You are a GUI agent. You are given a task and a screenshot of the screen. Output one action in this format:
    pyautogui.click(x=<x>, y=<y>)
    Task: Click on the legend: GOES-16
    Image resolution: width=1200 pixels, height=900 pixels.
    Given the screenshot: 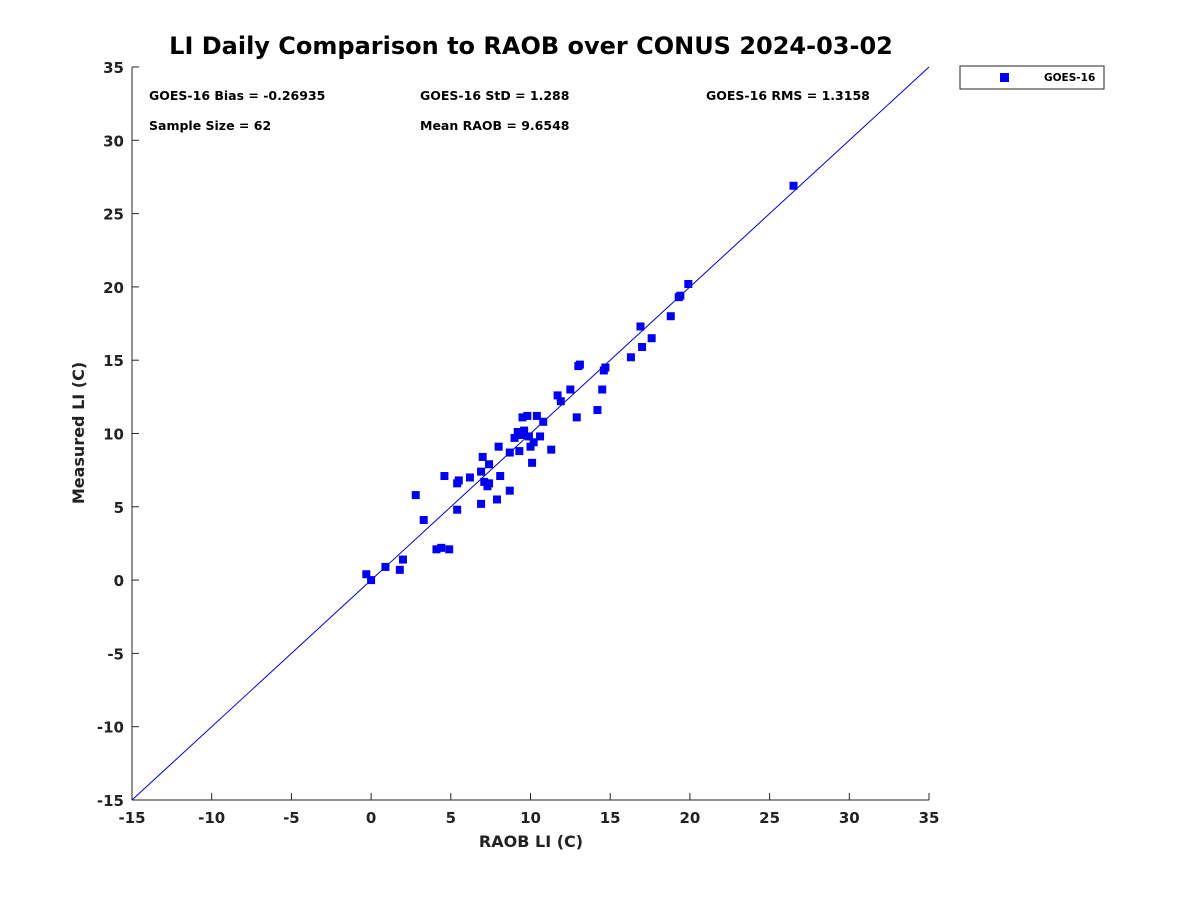 What is the action you would take?
    pyautogui.click(x=1032, y=77)
    